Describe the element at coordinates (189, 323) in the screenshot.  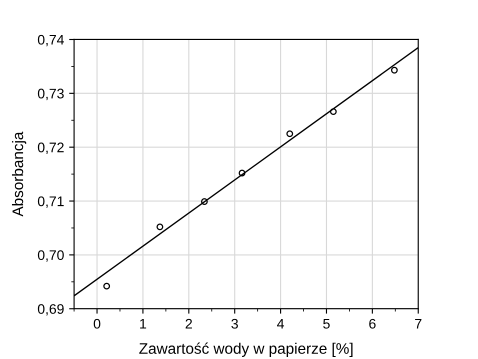
I see `x-tick-label: 2` at that location.